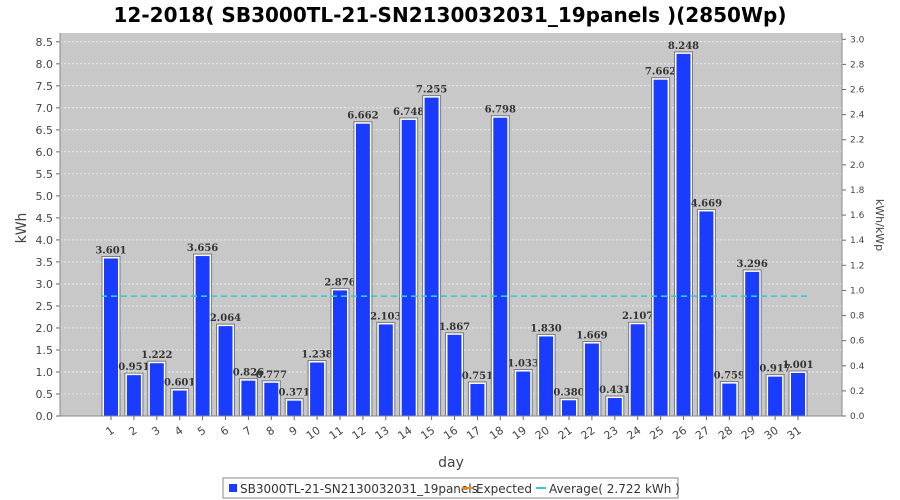  What do you see at coordinates (477, 376) in the screenshot?
I see `bar-value-label: 0.751` at bounding box center [477, 376].